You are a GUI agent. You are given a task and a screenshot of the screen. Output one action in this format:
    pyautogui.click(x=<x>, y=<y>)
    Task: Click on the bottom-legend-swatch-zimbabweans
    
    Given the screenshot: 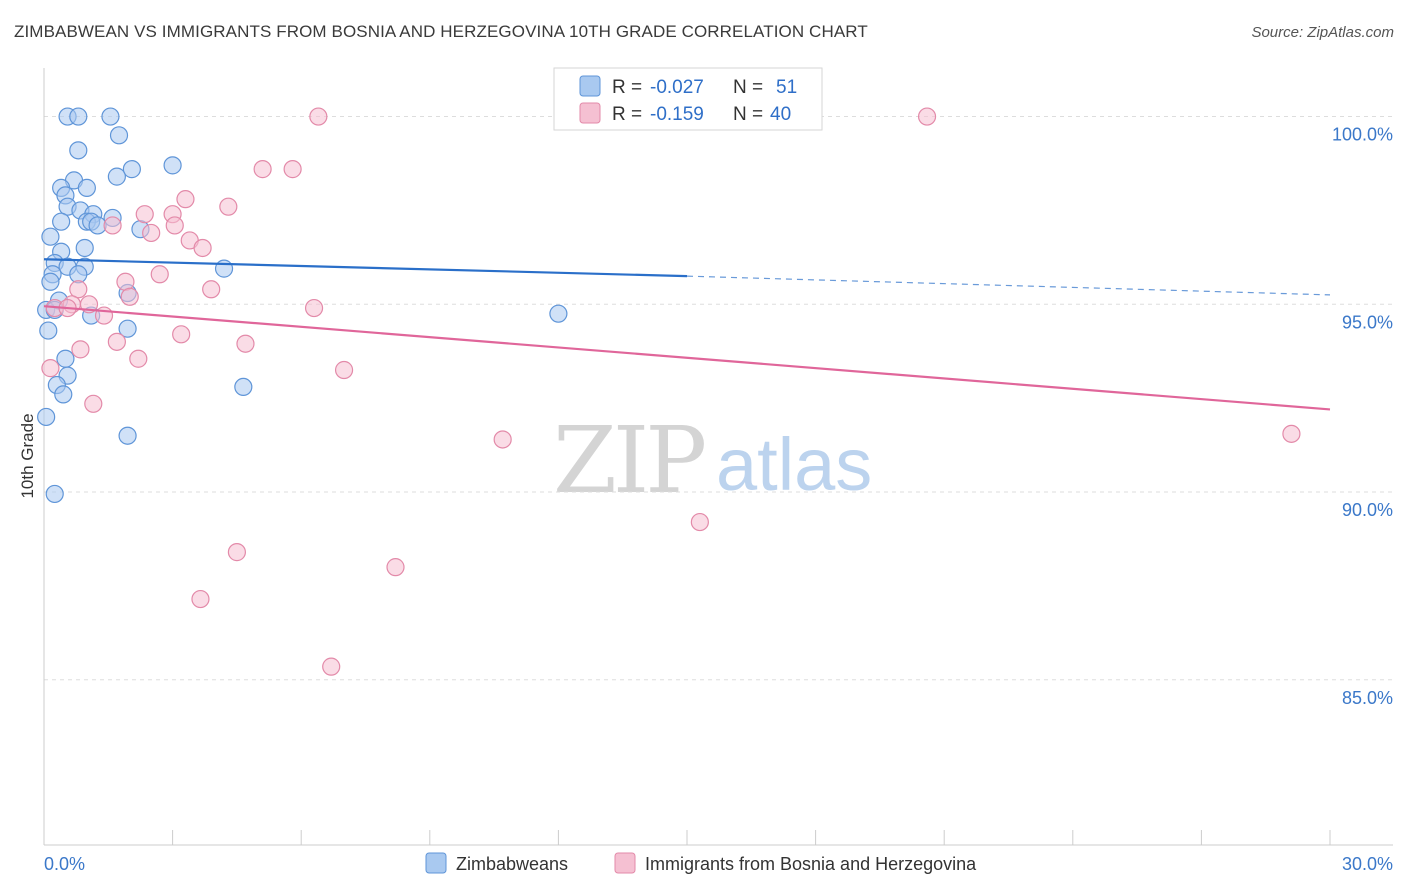 What is the action you would take?
    pyautogui.click(x=436, y=863)
    